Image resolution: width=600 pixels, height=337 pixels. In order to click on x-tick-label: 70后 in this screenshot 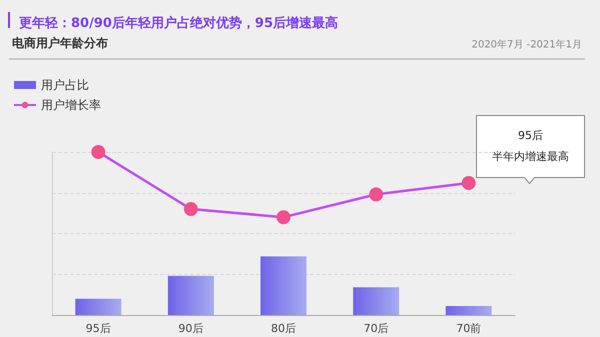, I will do `click(376, 328)`.